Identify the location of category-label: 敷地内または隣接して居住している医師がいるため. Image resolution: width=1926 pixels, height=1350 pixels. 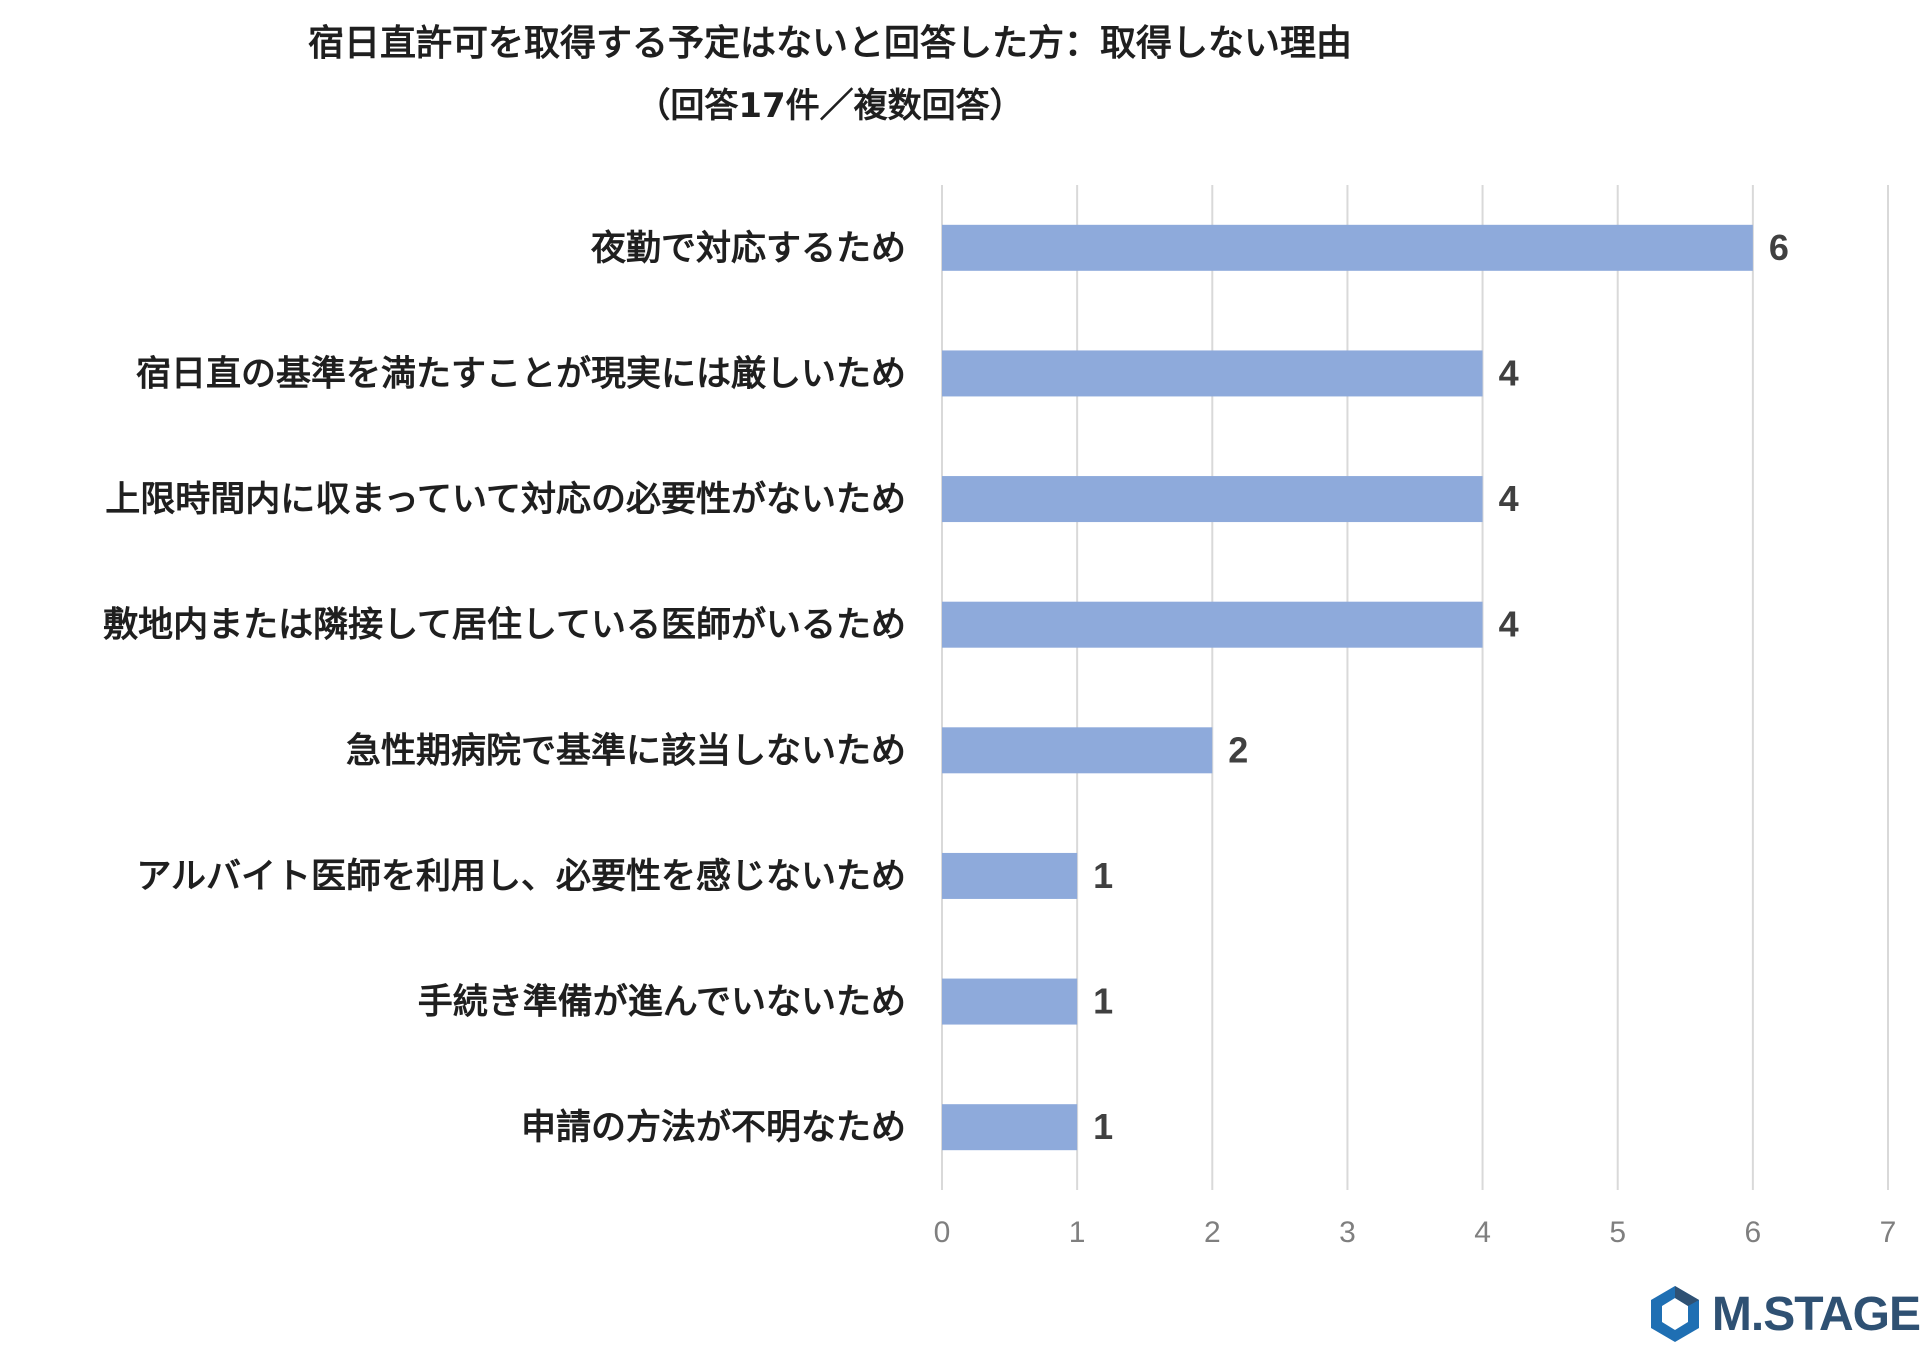
(504, 626).